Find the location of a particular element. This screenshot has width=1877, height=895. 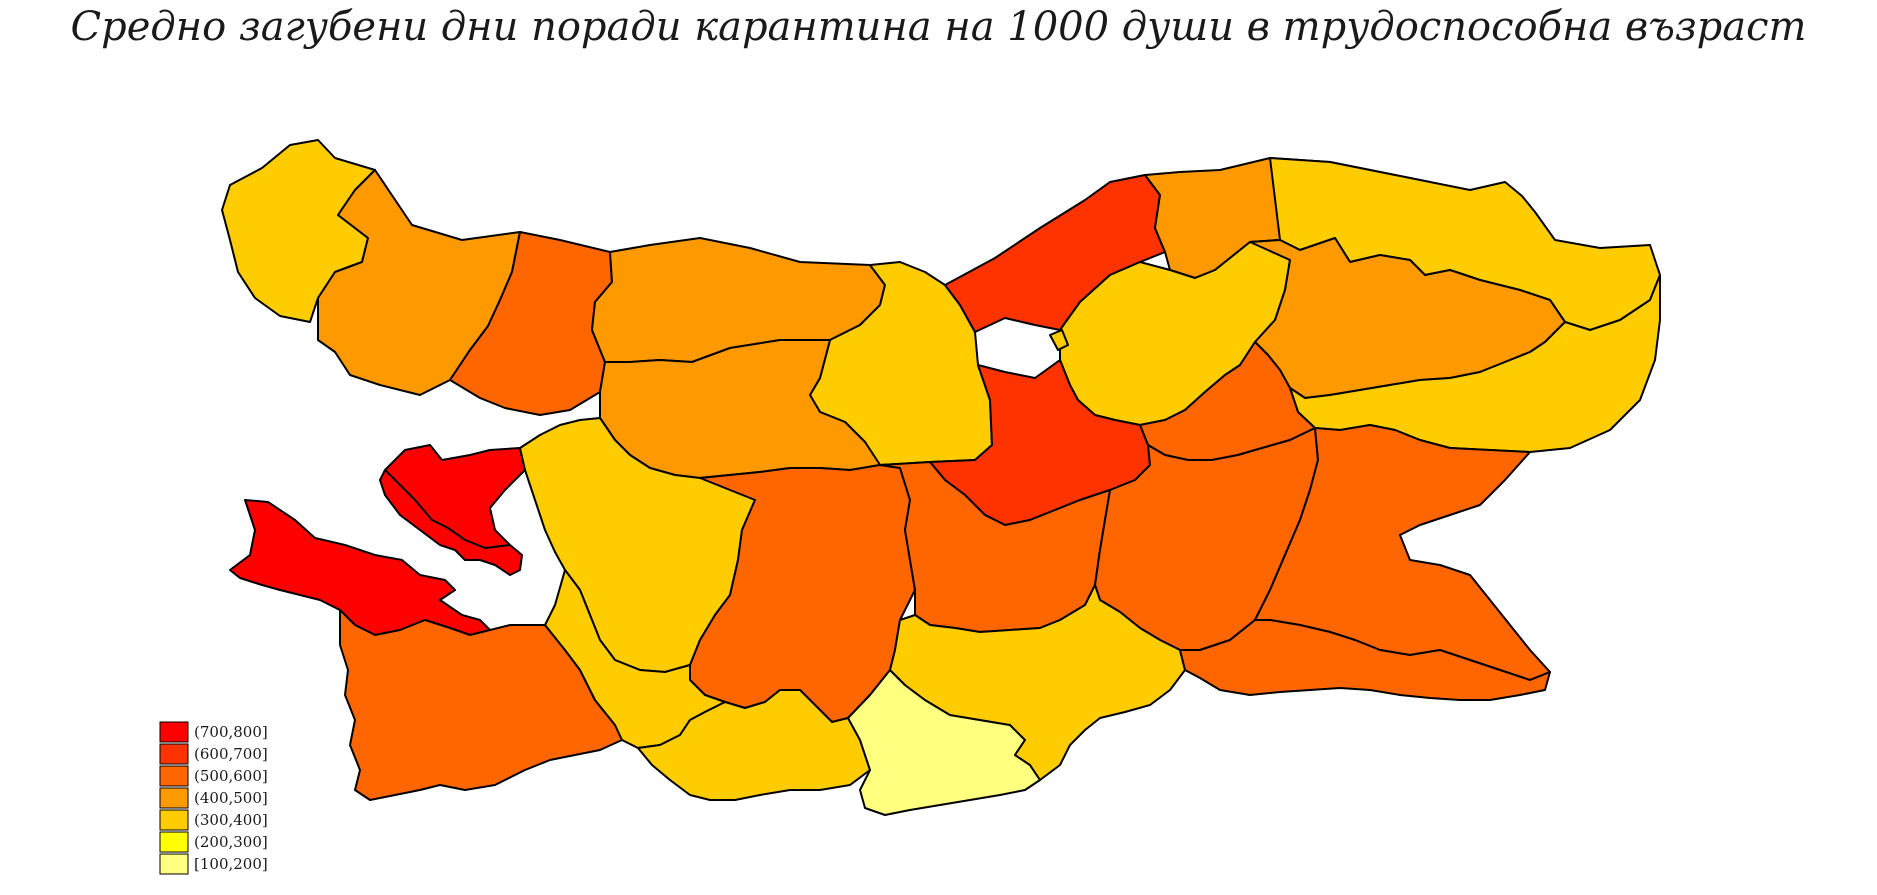

region-ruse is located at coordinates (1055, 253).